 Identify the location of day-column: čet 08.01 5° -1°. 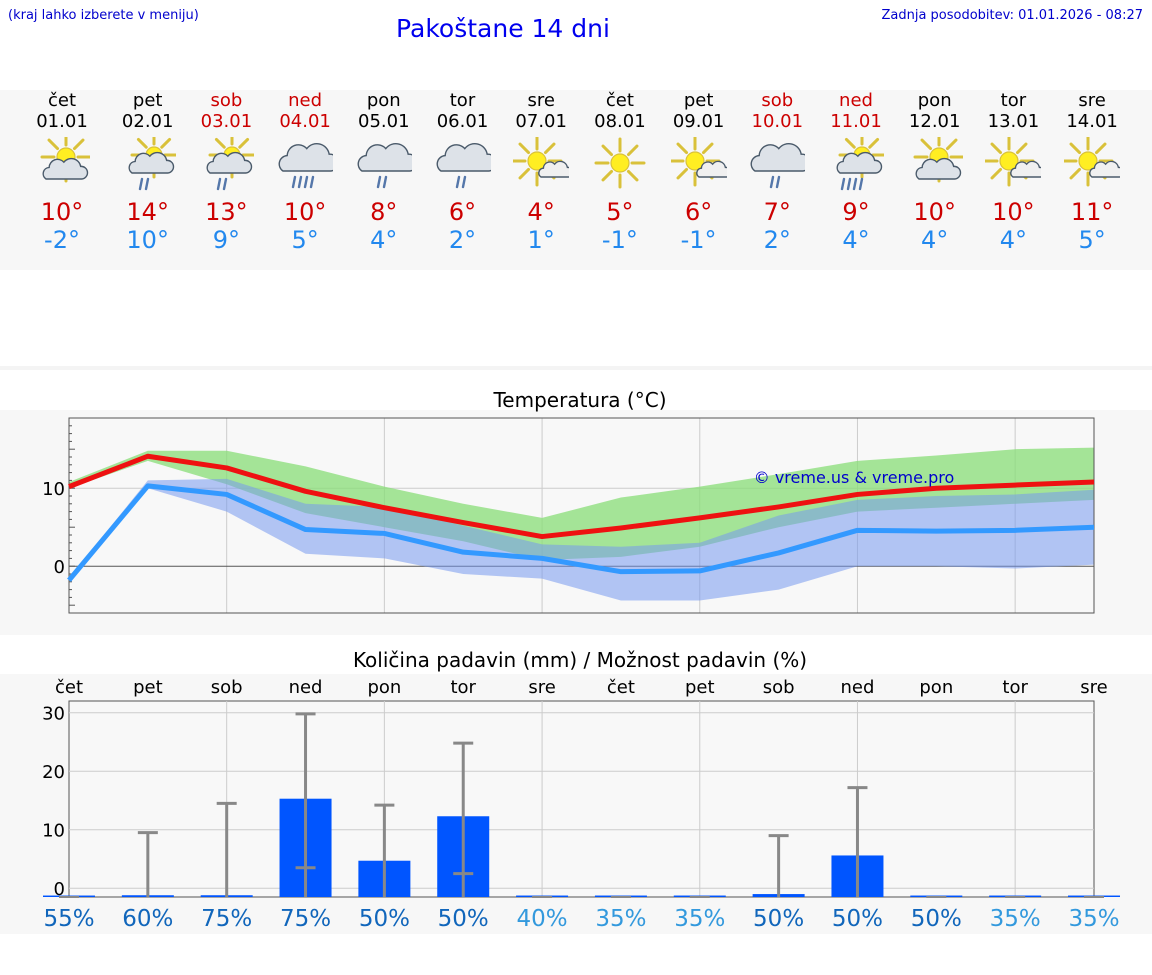
(620, 172).